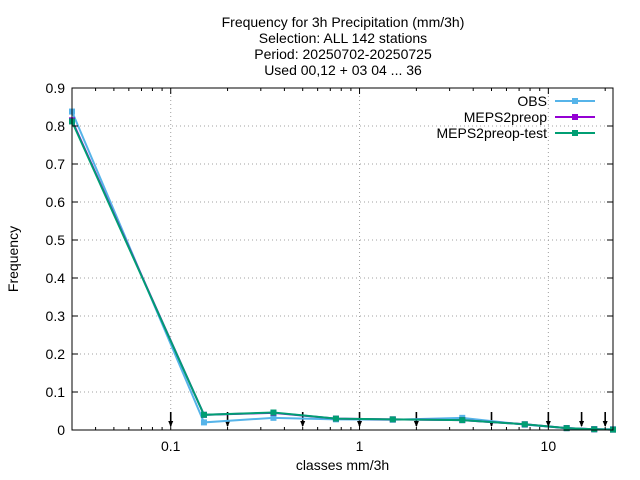 The width and height of the screenshot is (640, 480). What do you see at coordinates (56, 240) in the screenshot?
I see `y-tick-label-5: 0.5` at bounding box center [56, 240].